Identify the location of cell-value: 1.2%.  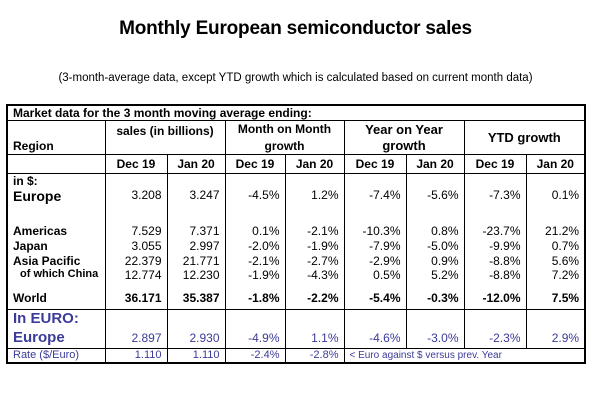
(314, 199).